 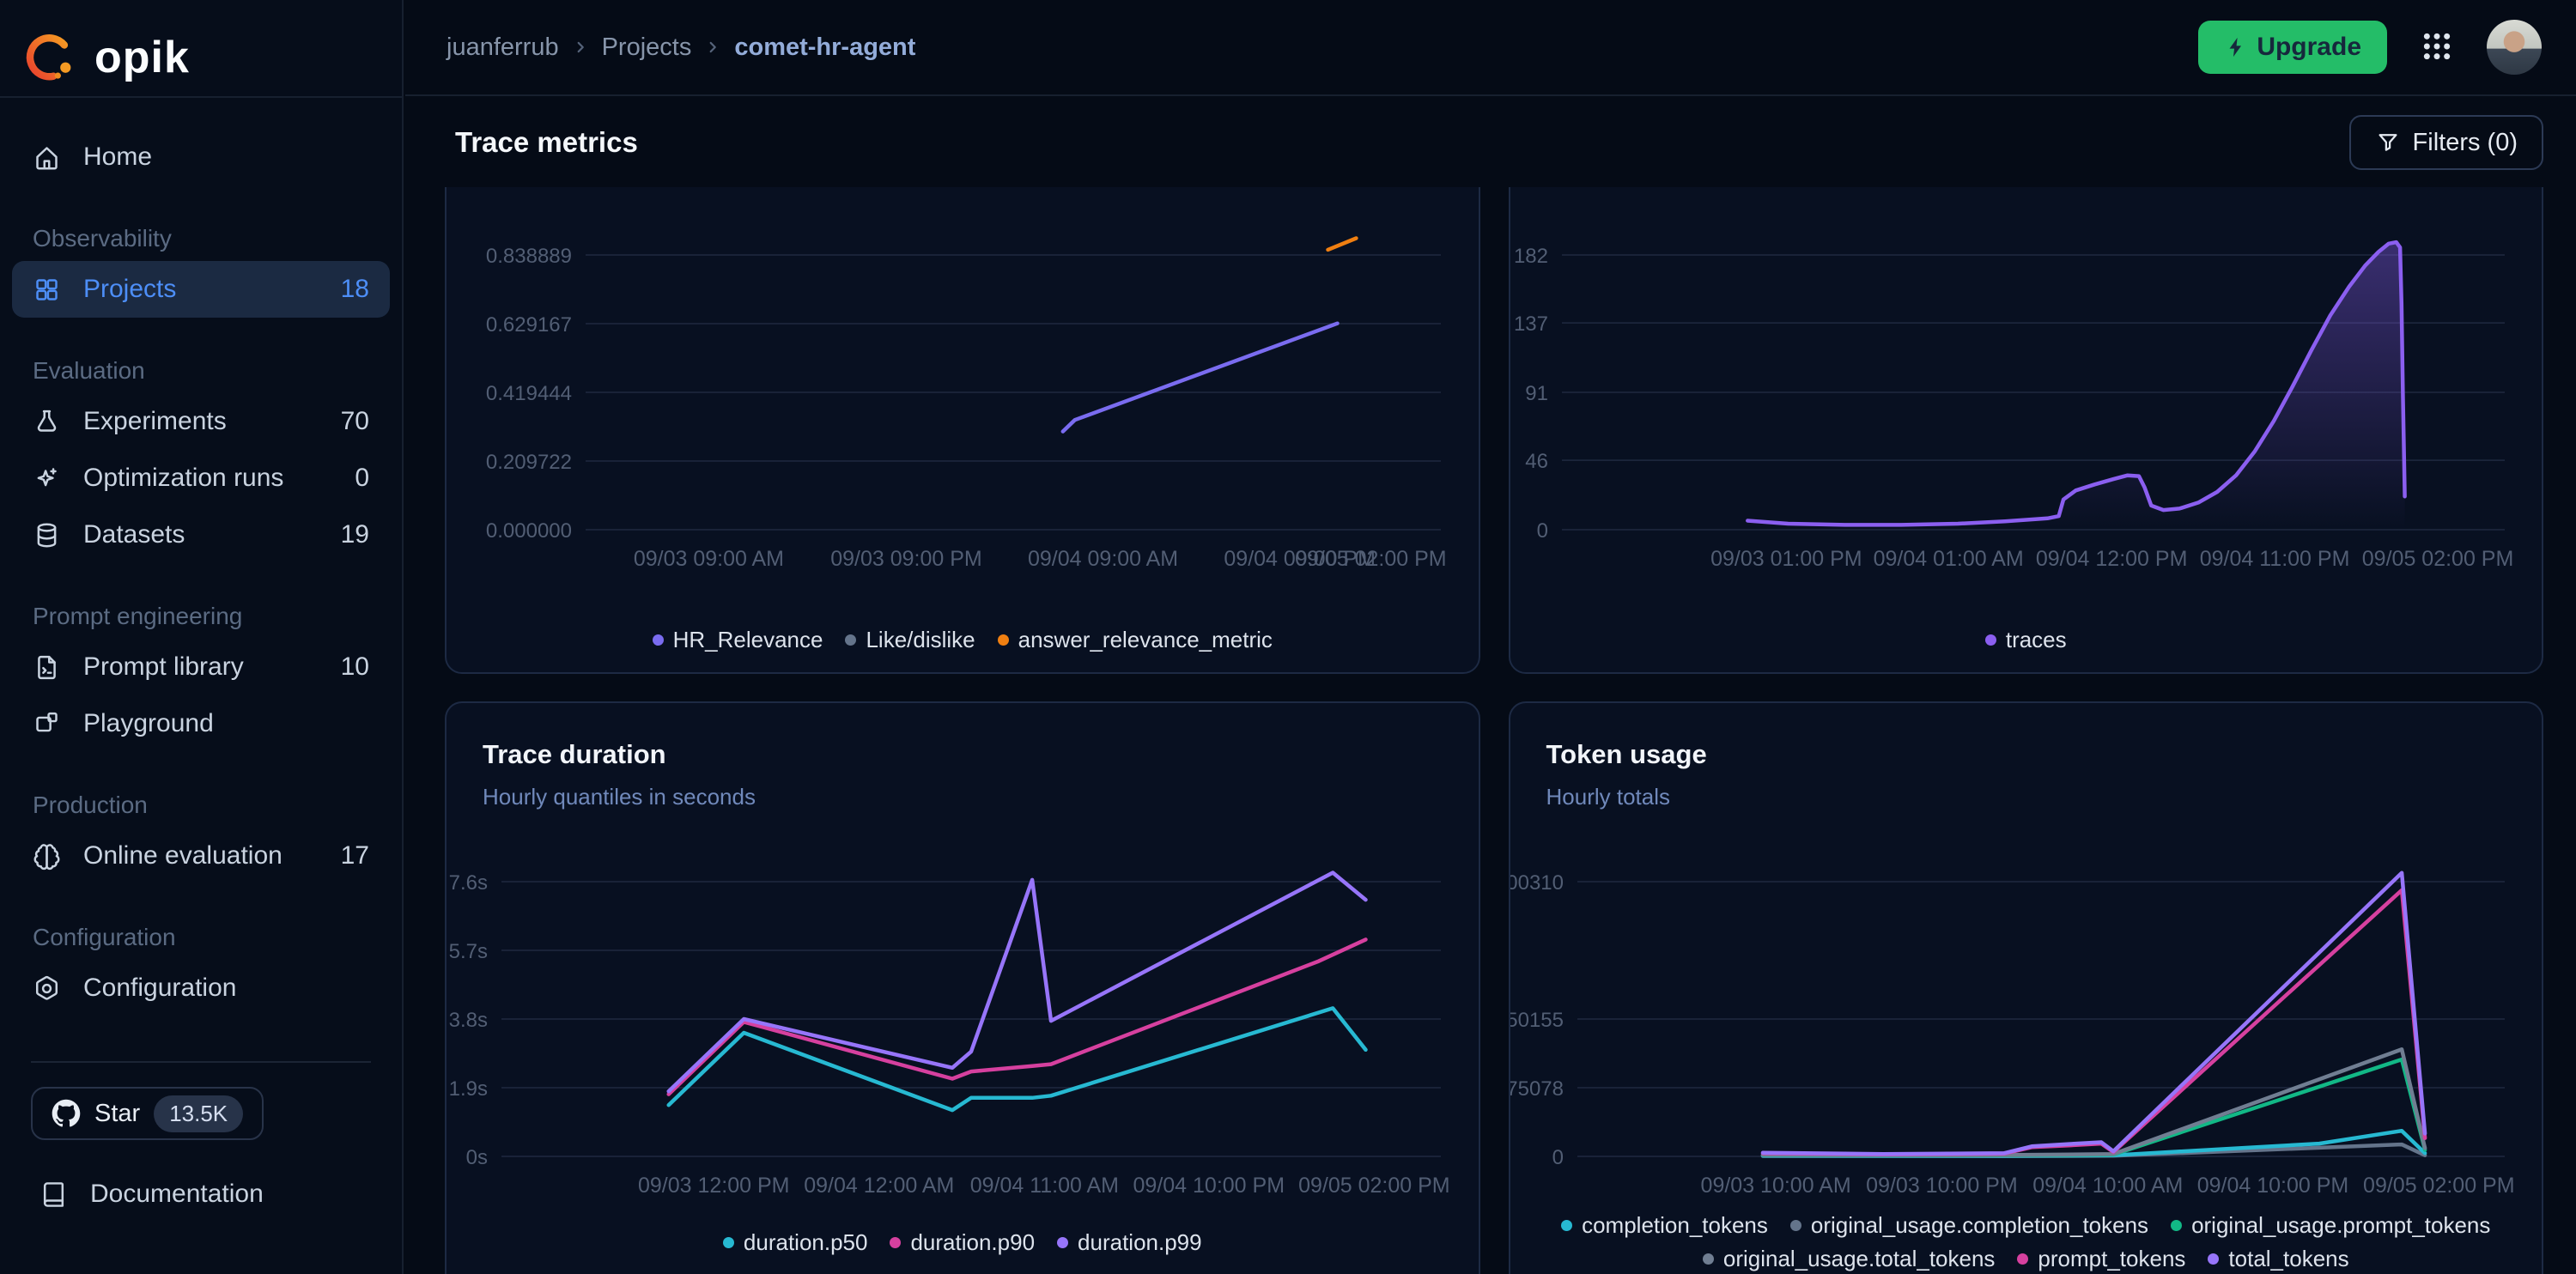 I want to click on sidebar-item-count: 19, so click(x=355, y=535).